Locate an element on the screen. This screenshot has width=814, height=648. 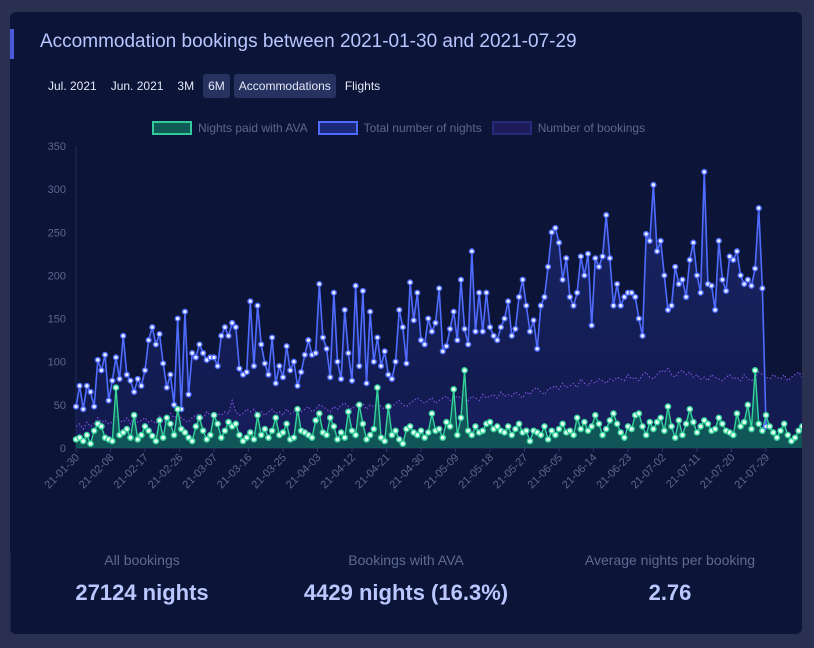
legend-item-bookings: Number of bookings is located at coordinates (568, 128).